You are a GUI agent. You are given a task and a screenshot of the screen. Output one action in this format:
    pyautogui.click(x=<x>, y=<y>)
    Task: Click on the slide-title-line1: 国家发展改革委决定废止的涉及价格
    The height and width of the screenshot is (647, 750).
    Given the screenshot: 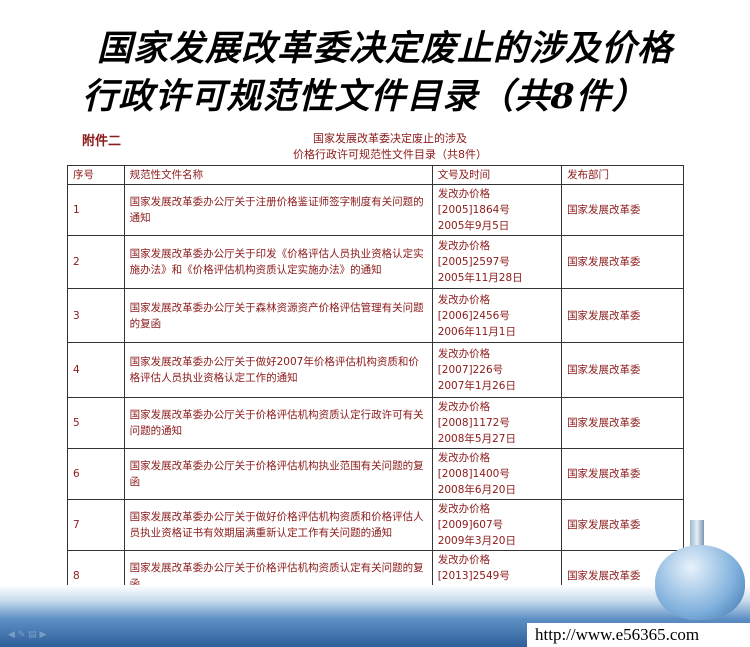 What is the action you would take?
    pyautogui.click(x=384, y=48)
    